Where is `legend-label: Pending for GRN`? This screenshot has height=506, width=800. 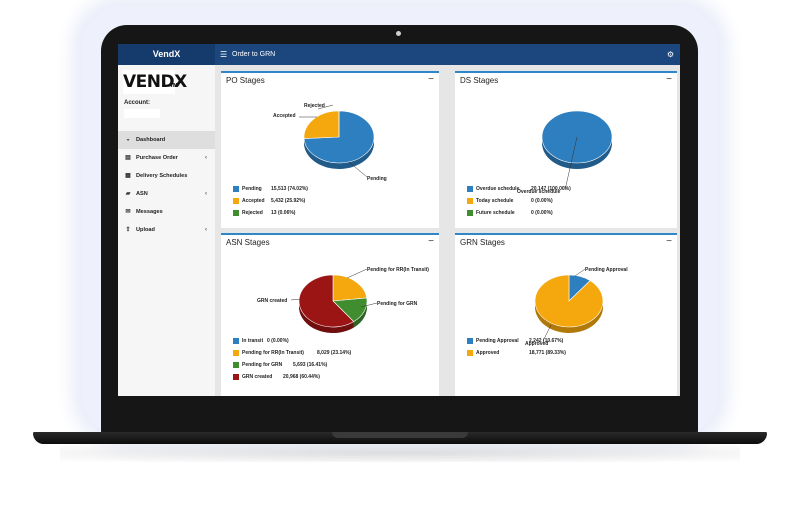
legend-label: Pending for GRN is located at coordinates (262, 365).